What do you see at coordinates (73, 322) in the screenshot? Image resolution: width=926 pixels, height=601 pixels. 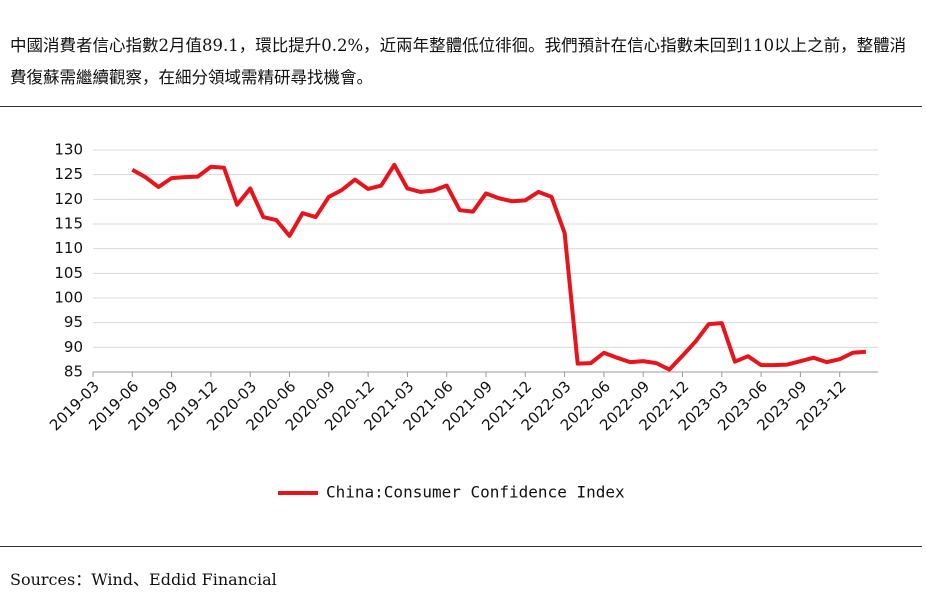 I see `y-tick-label: 95` at bounding box center [73, 322].